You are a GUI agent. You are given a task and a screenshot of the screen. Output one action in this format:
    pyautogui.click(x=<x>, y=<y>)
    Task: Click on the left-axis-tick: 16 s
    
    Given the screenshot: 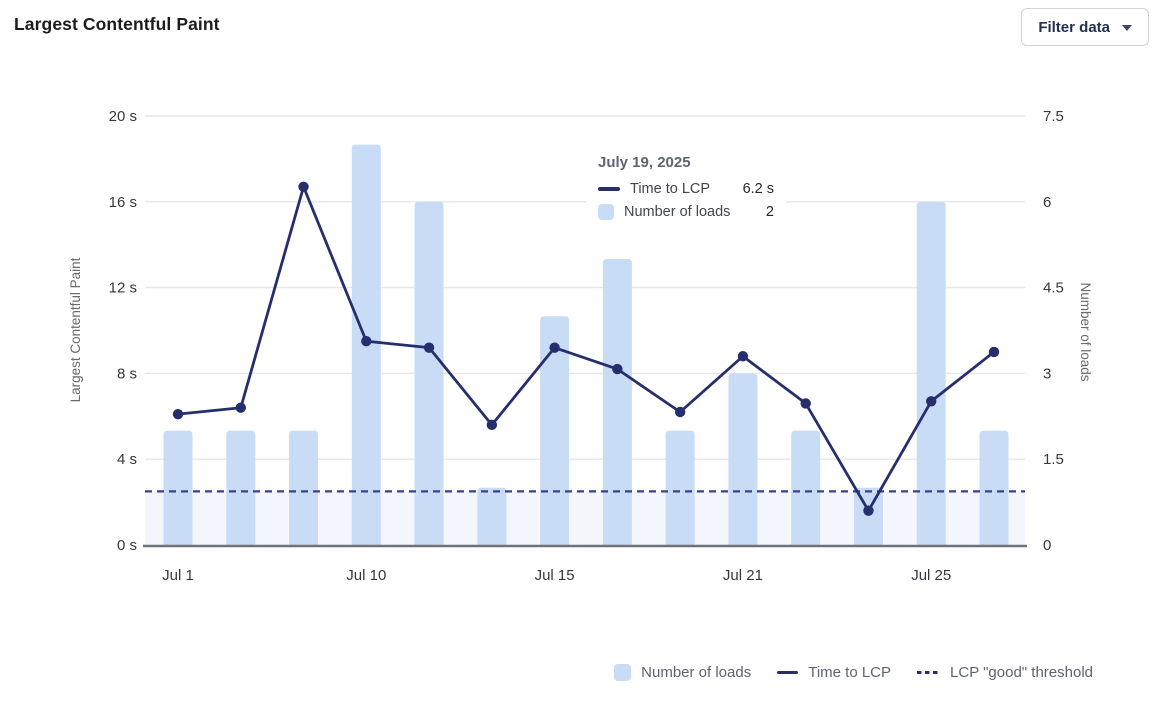 What is the action you would take?
    pyautogui.click(x=123, y=202)
    